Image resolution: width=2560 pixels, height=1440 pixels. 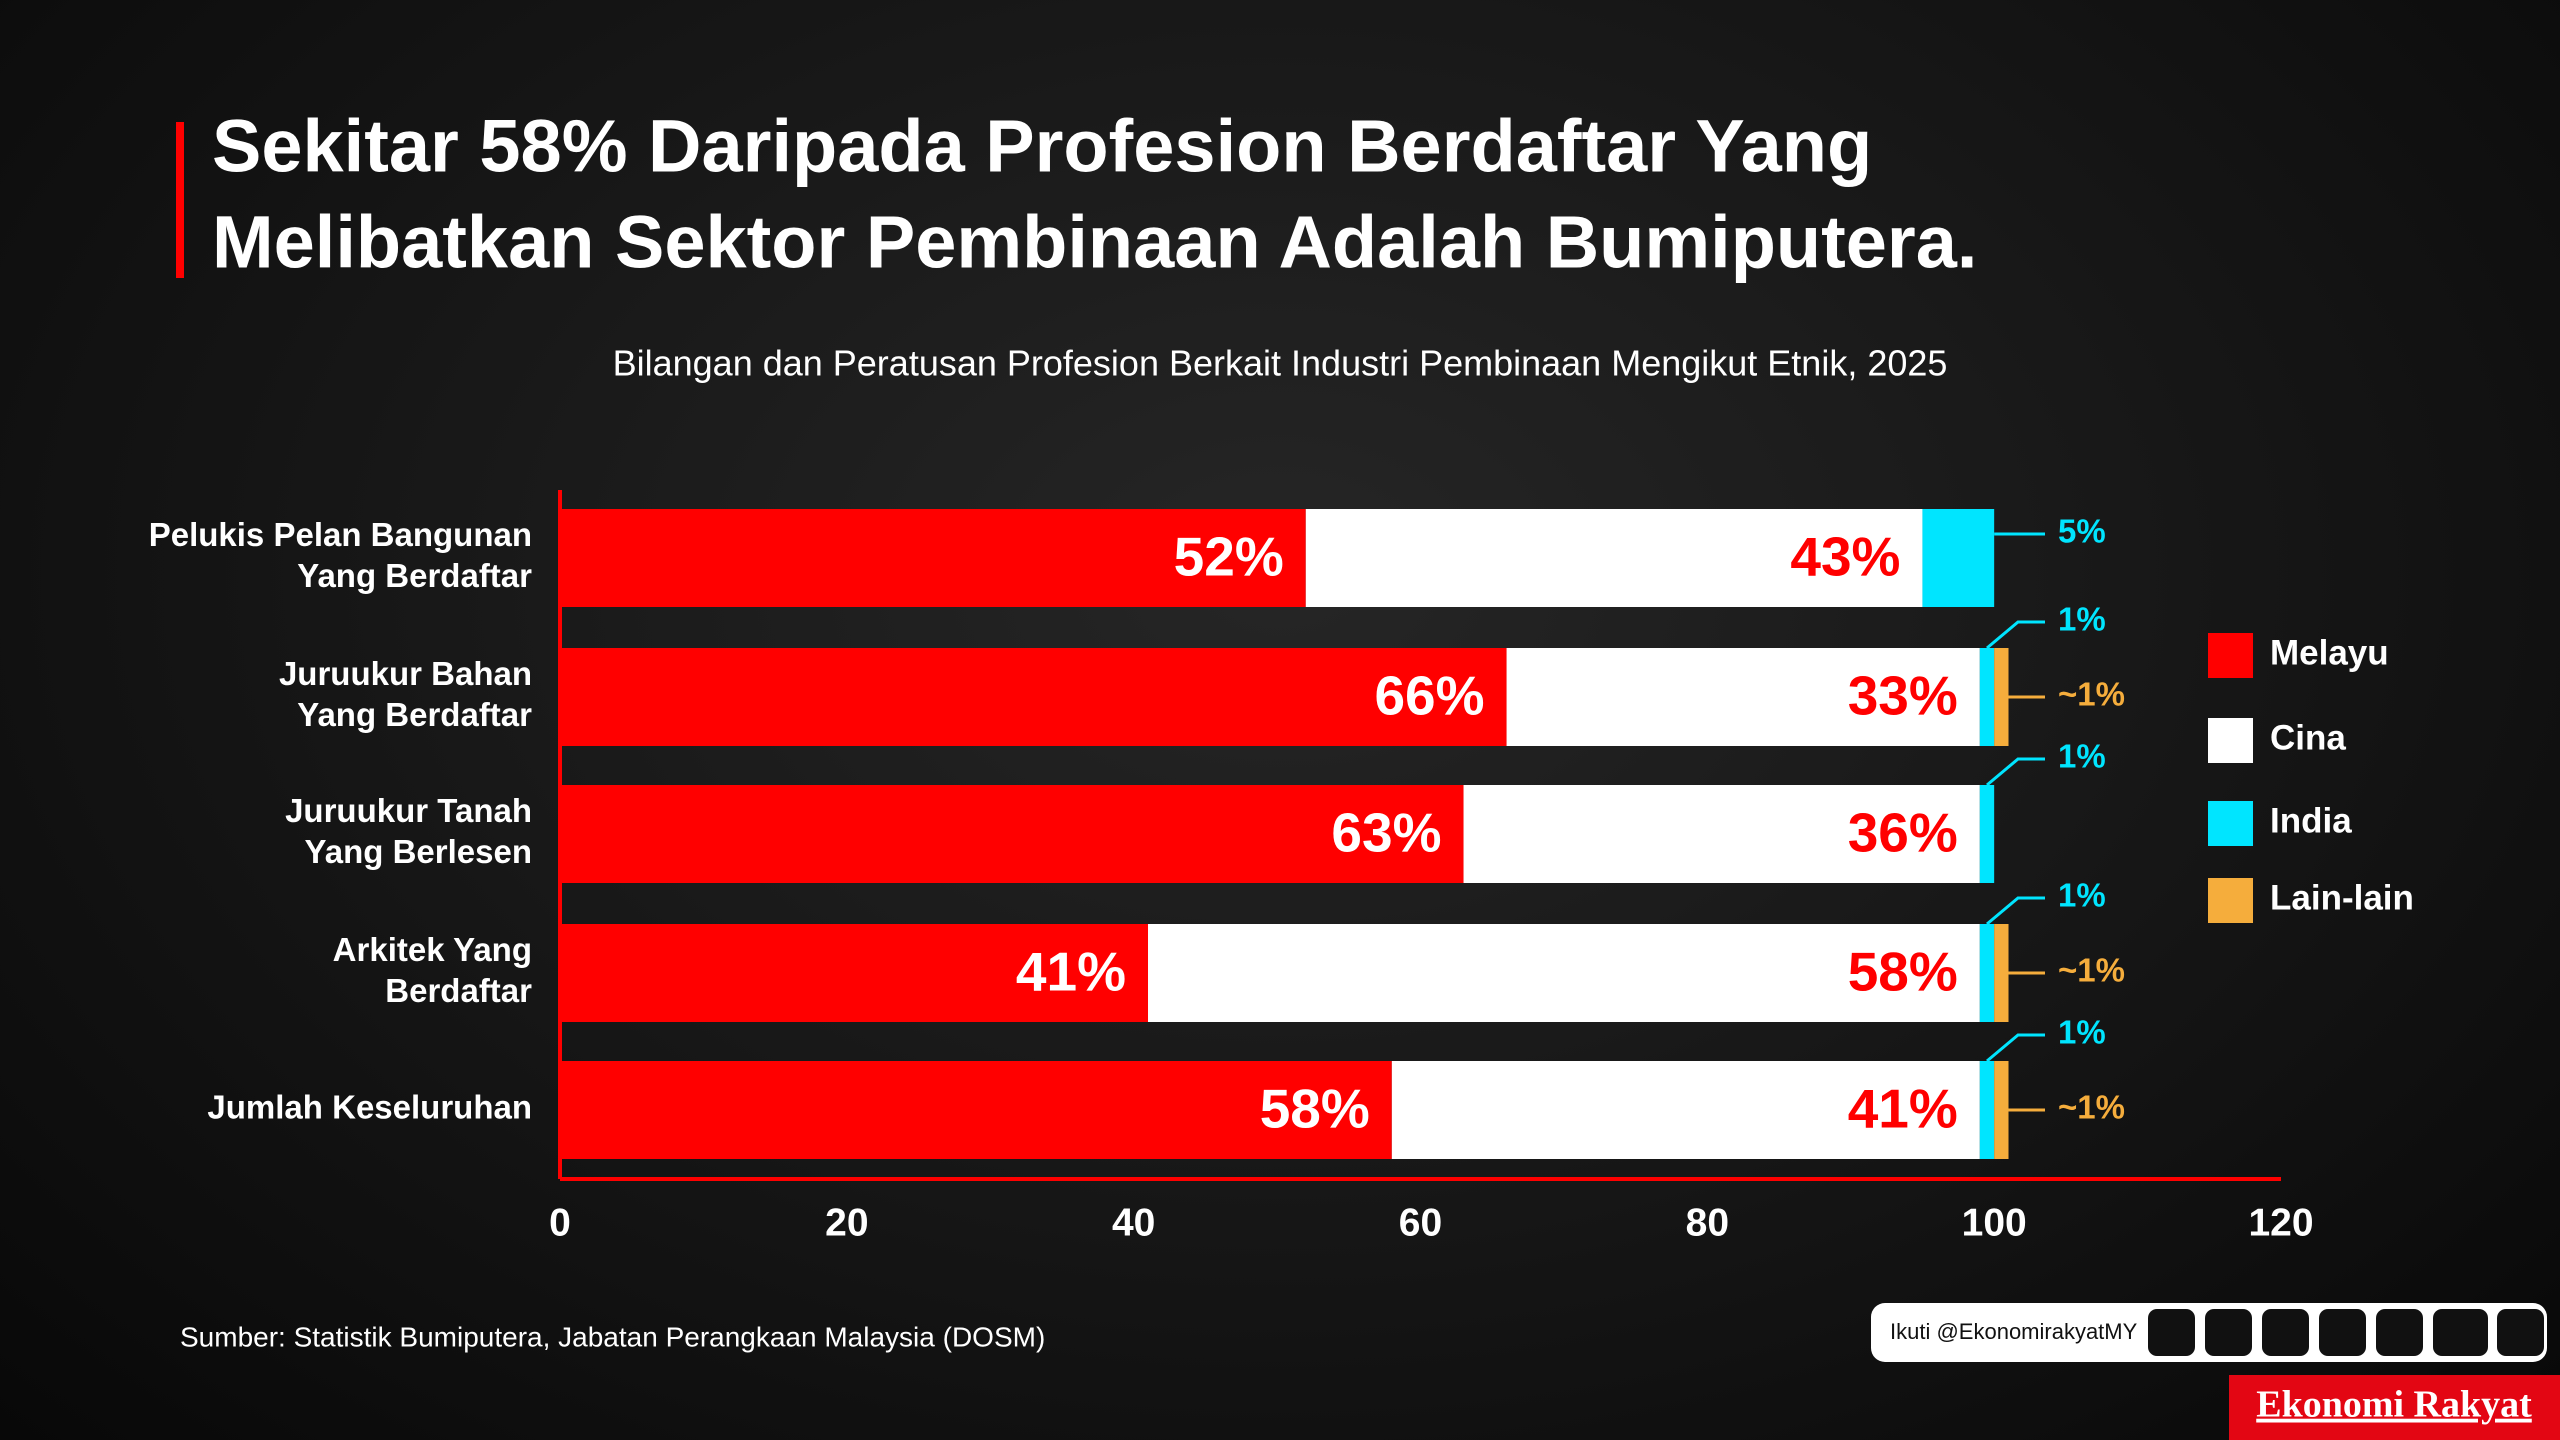 I want to click on category-label: Pelukis Pelan Bangunan, so click(x=340, y=534).